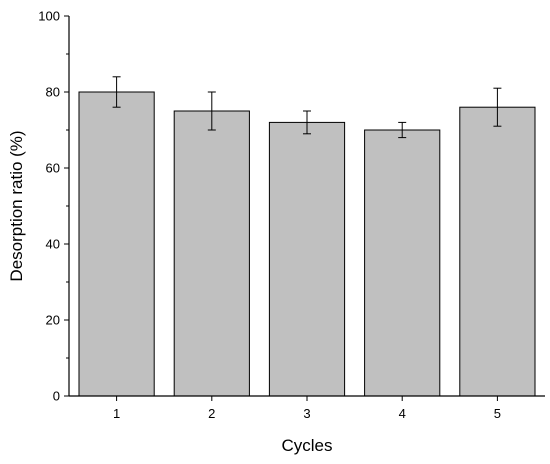 This screenshot has width=550, height=464. What do you see at coordinates (53, 168) in the screenshot?
I see `y-tick-label: 60` at bounding box center [53, 168].